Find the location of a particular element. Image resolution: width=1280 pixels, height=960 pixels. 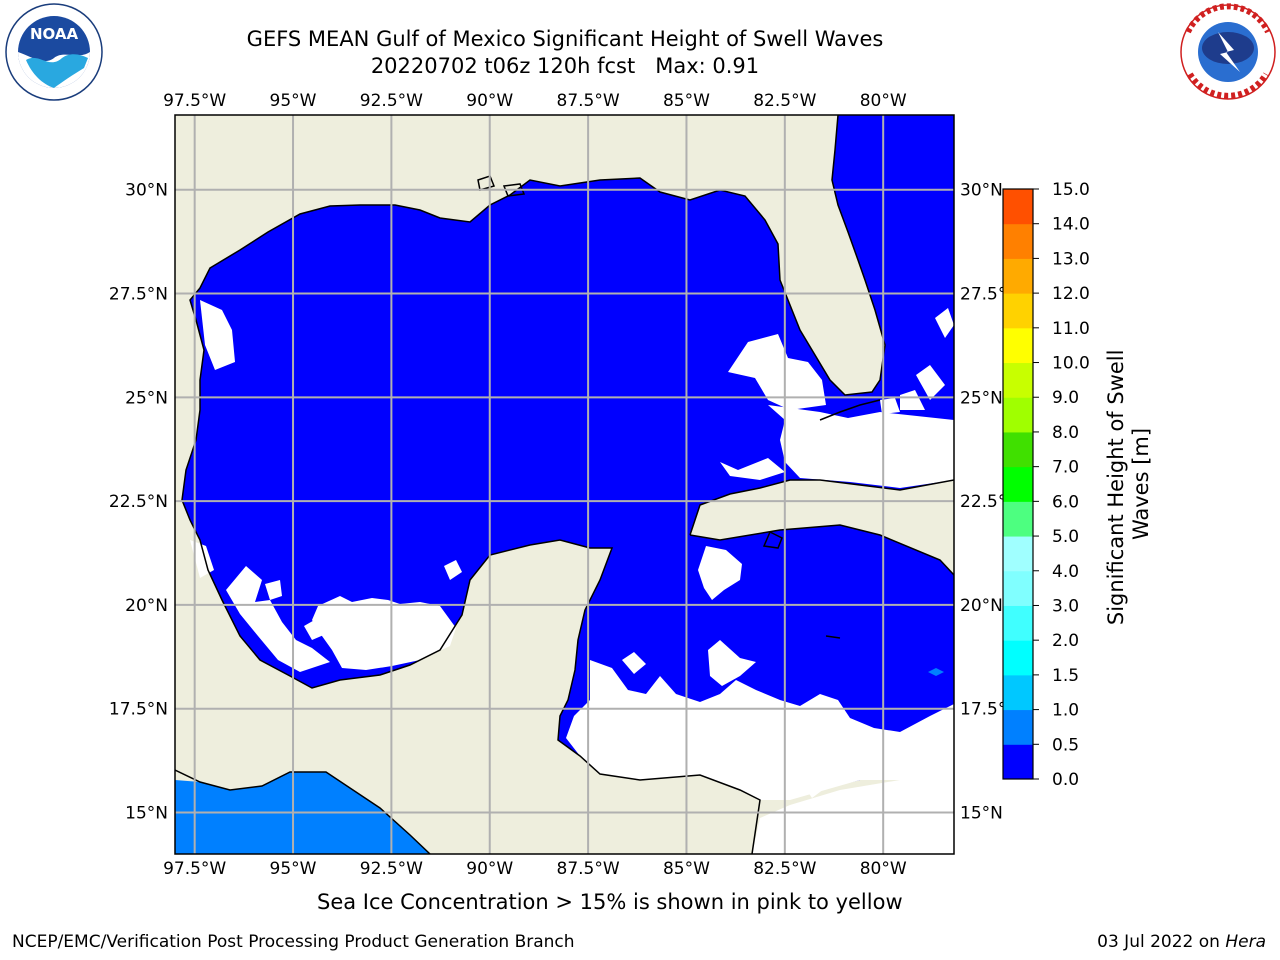

colorbar-tick-label: 8.0 is located at coordinates (1065, 433).